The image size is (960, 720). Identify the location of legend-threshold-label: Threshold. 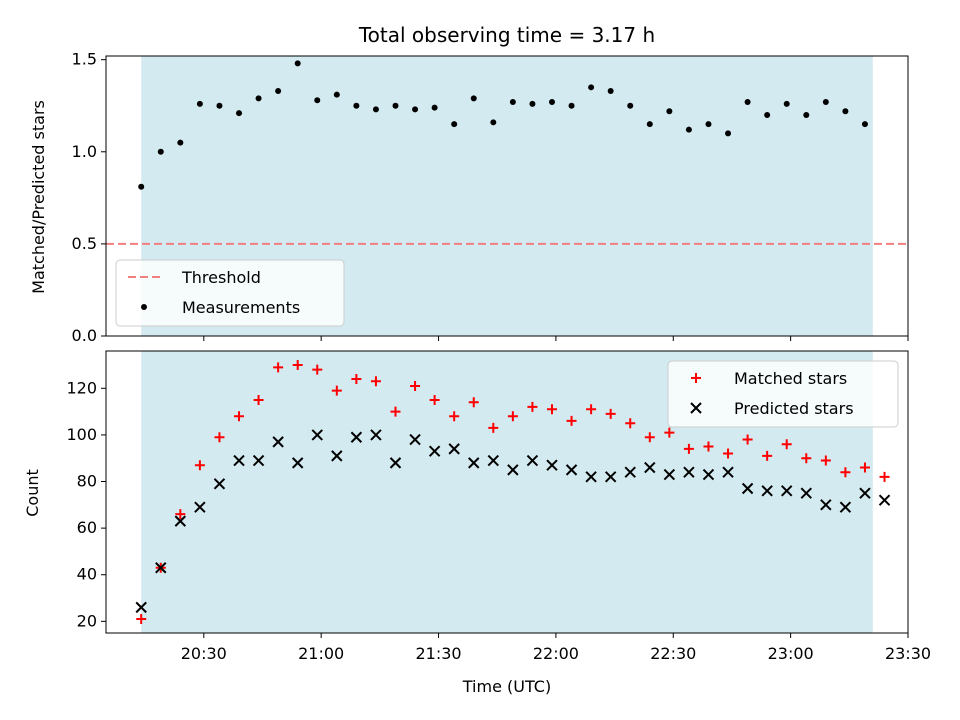
(221, 277).